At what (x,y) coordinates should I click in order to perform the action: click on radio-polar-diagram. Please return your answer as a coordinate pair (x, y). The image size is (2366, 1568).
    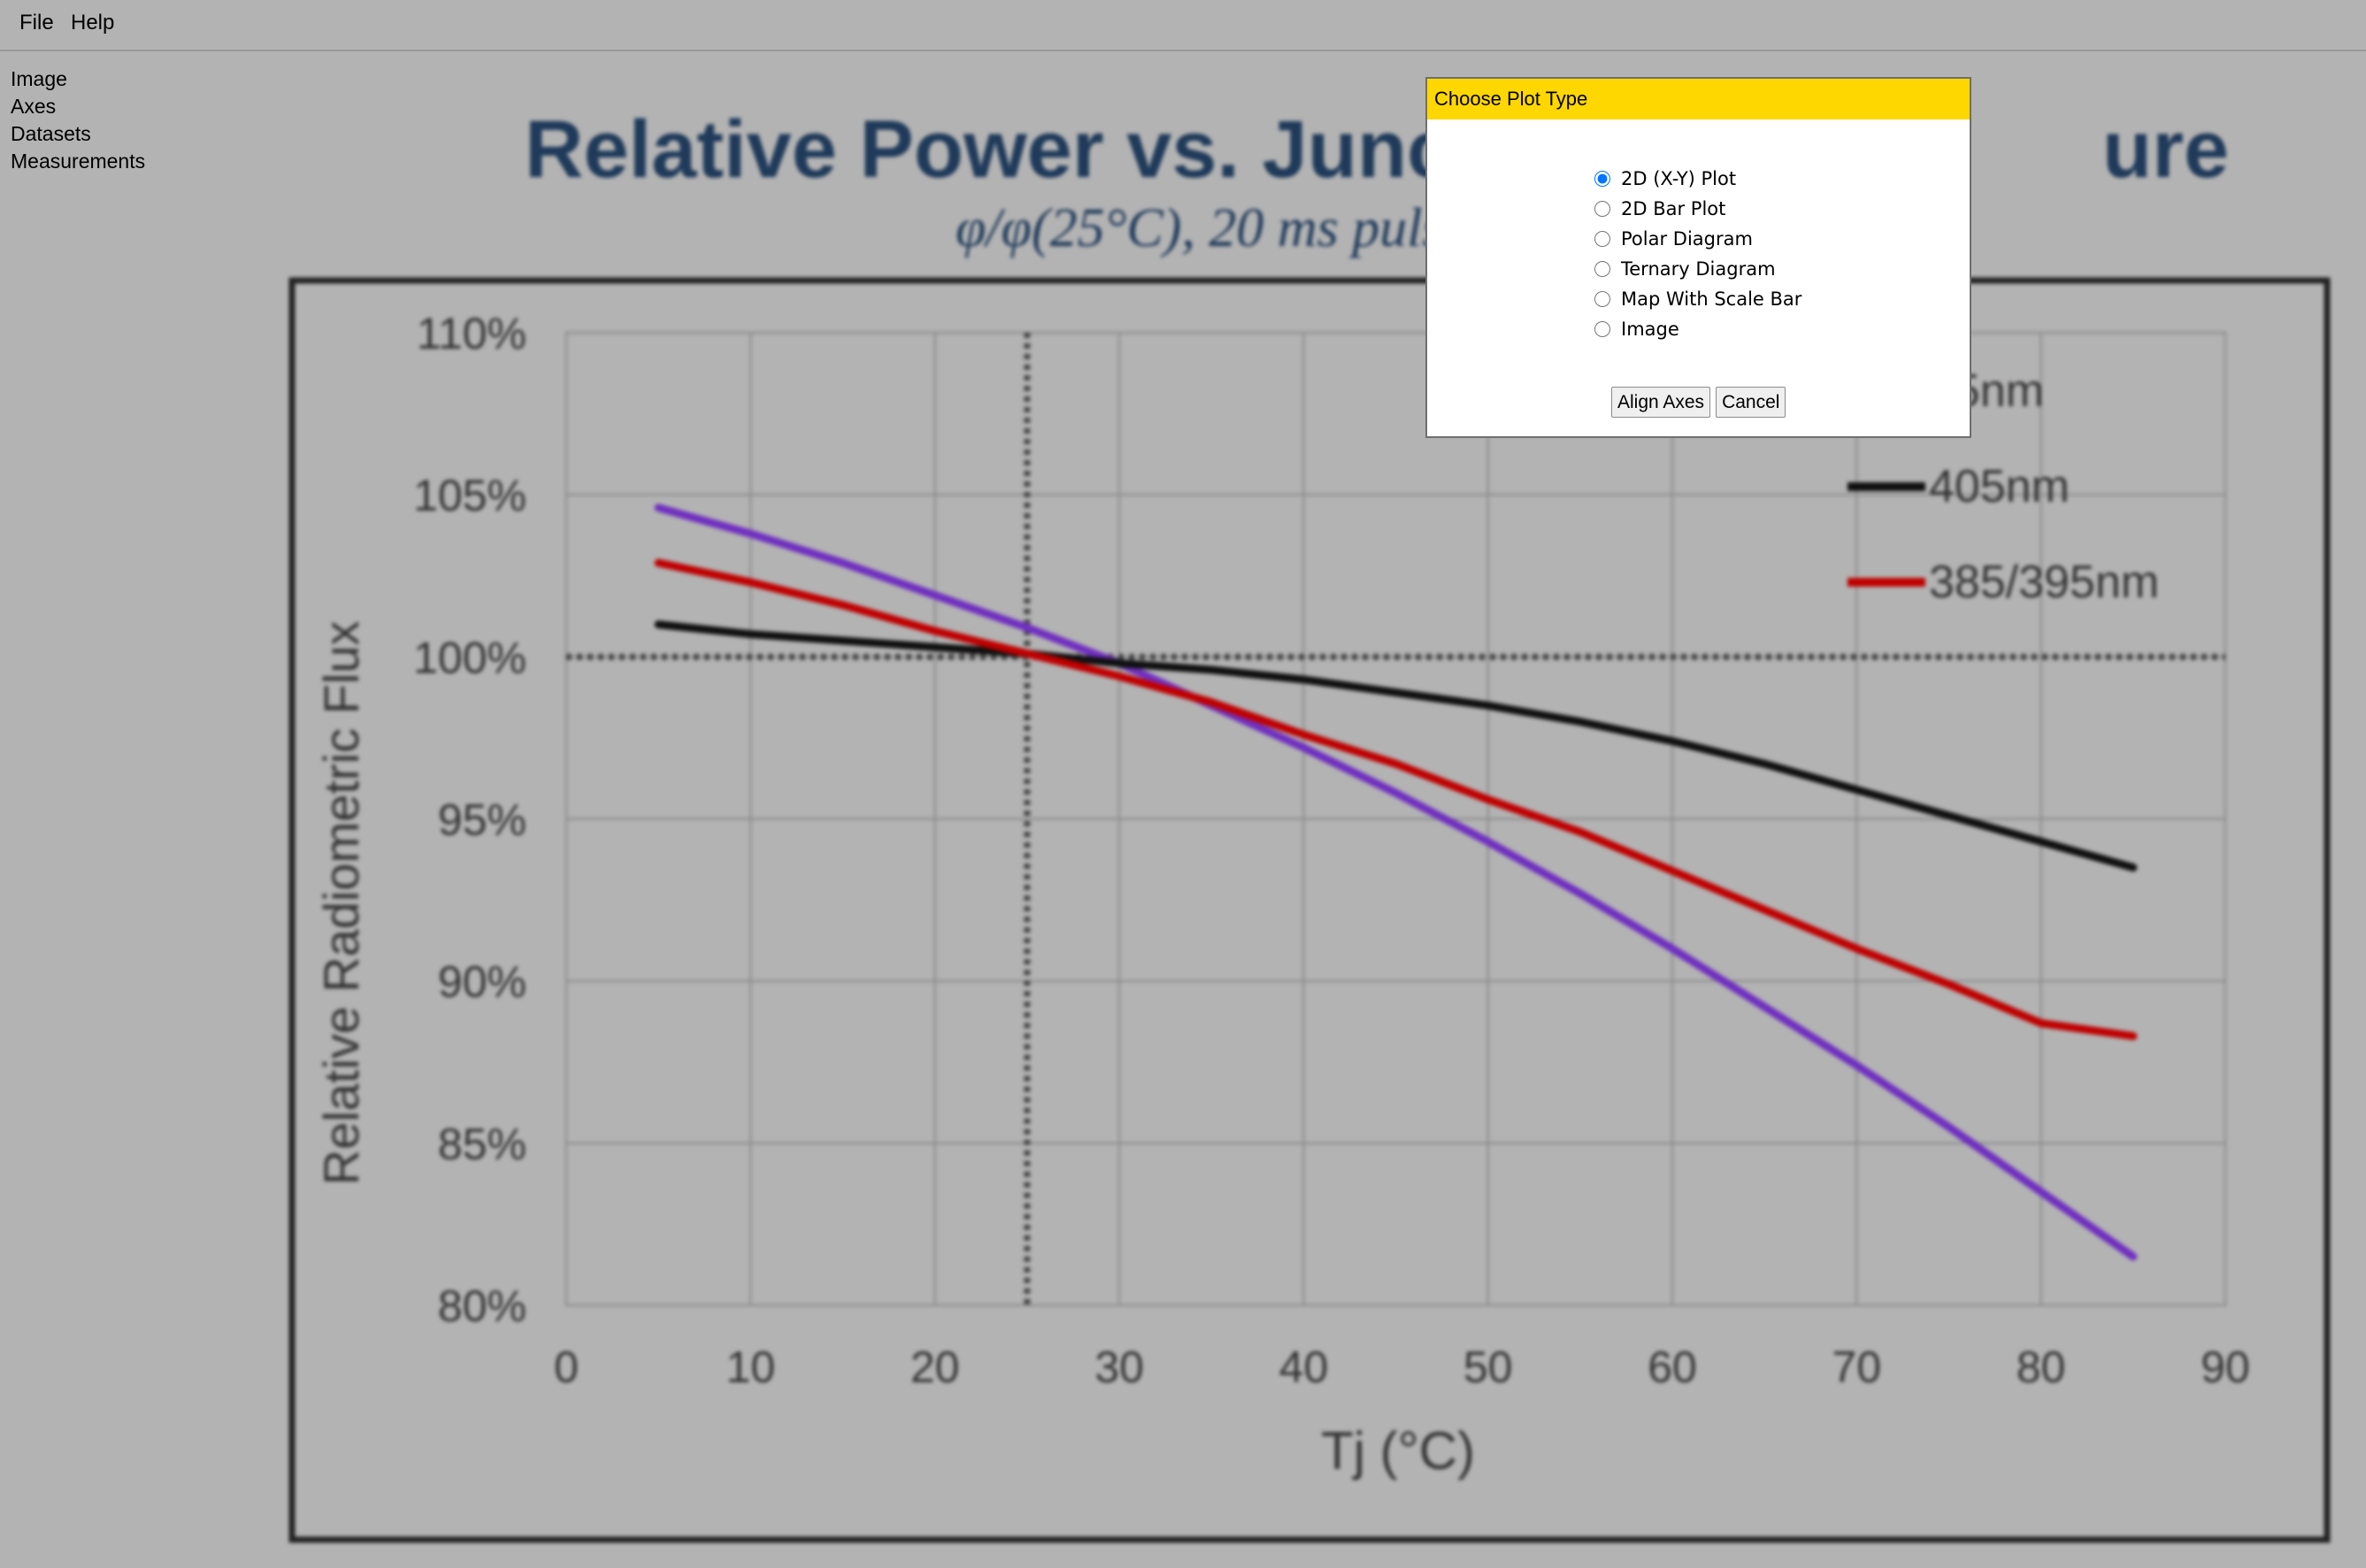
    Looking at the image, I should click on (1602, 239).